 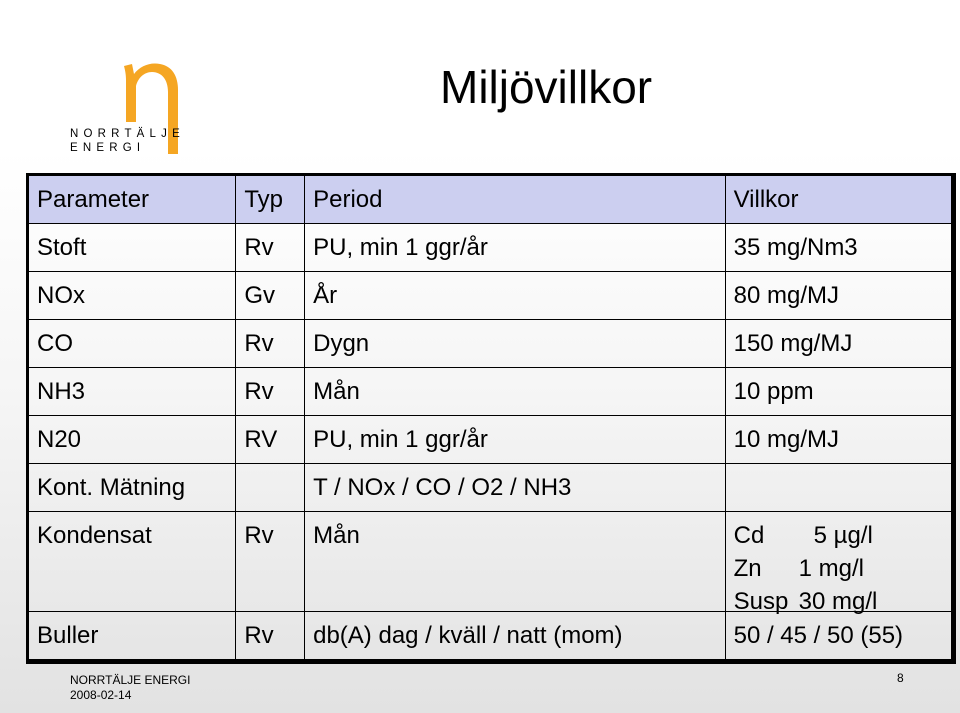 What do you see at coordinates (131, 487) in the screenshot?
I see `cell-parameter: Kont. Mätning` at bounding box center [131, 487].